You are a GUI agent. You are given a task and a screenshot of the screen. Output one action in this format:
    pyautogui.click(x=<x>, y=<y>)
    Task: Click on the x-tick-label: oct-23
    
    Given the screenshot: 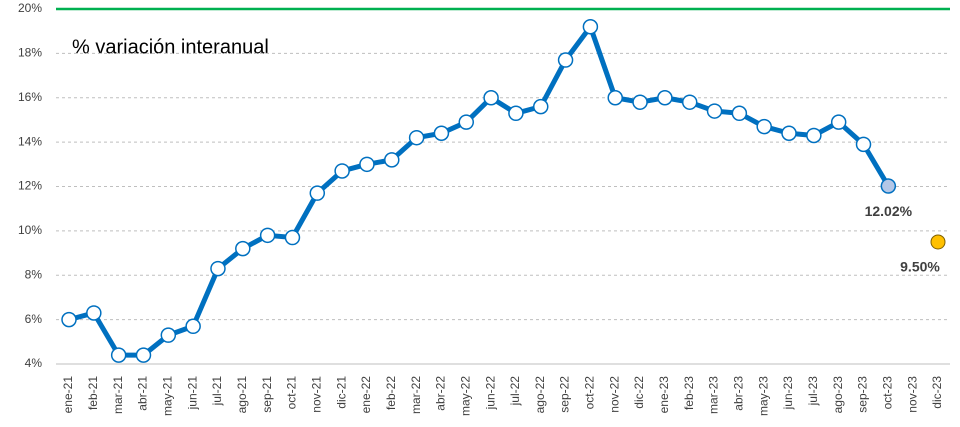 What is the action you would take?
    pyautogui.click(x=888, y=393)
    